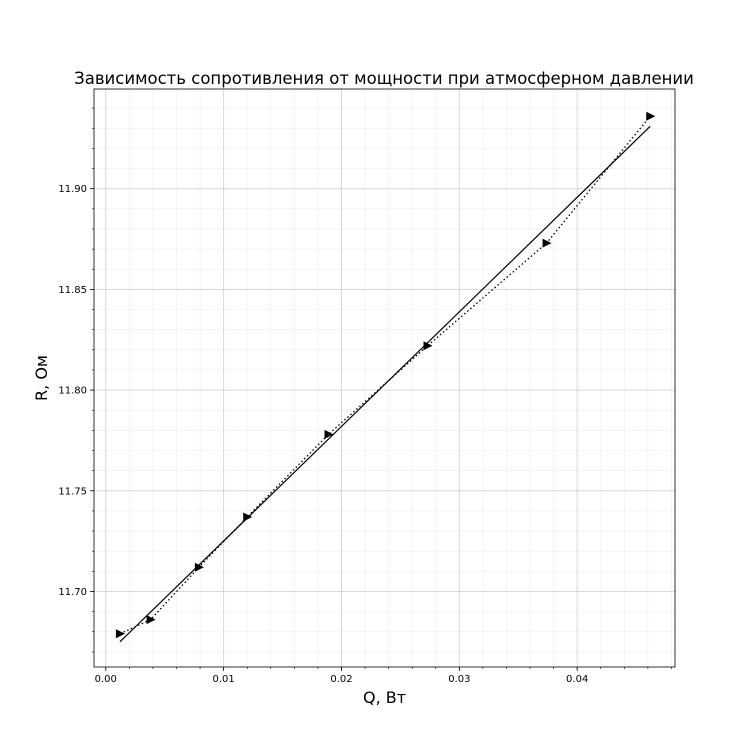 This screenshot has height=749, width=749. Describe the element at coordinates (72, 491) in the screenshot. I see `y-tick-label: 11.75` at that location.